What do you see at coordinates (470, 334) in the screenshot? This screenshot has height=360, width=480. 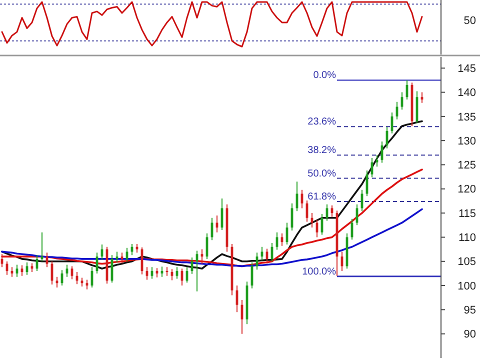 I see `y-tick-label: 90` at bounding box center [470, 334].